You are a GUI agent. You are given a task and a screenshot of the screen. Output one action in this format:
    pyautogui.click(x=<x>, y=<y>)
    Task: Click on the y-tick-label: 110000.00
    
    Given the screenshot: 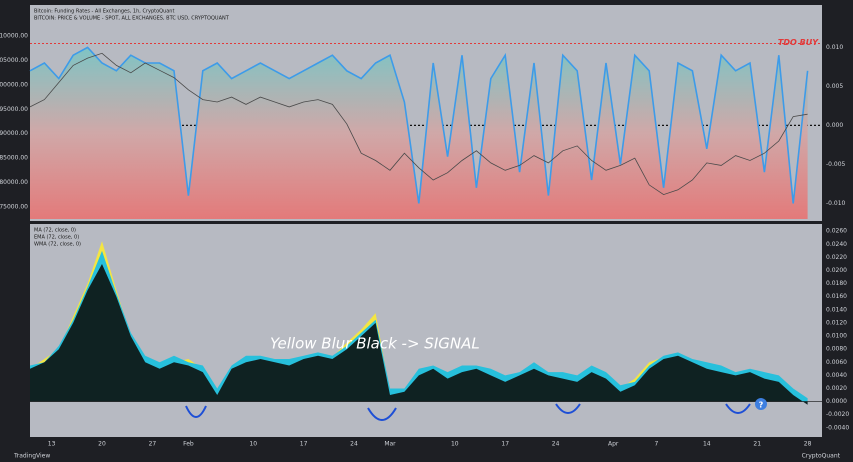 What is the action you would take?
    pyautogui.click(x=14, y=36)
    